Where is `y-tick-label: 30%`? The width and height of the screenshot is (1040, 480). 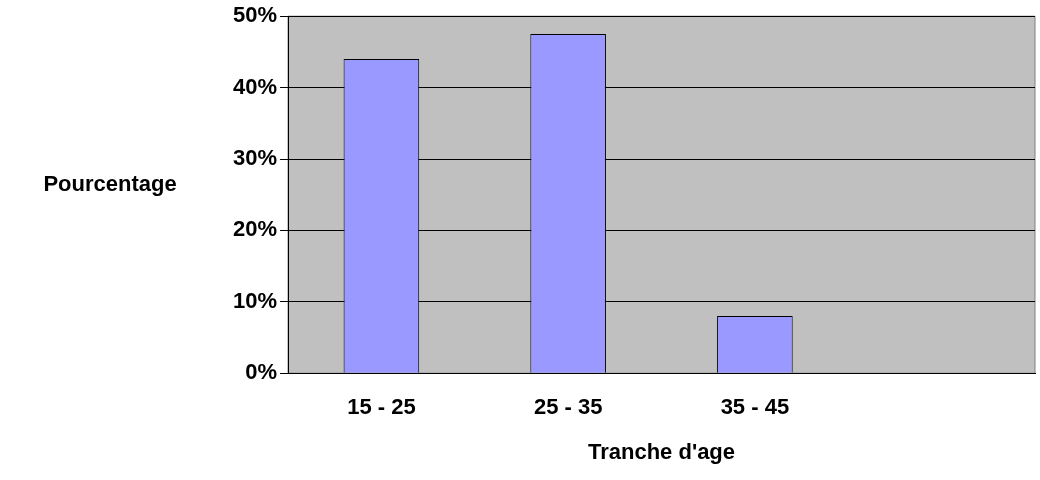 y-tick-label: 30% is located at coordinates (255, 158).